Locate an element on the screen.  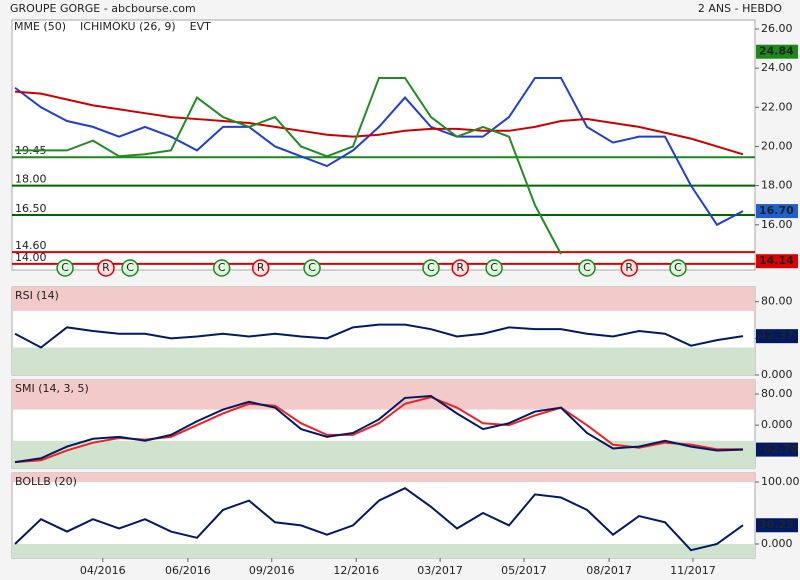
y-tick-label: 16.00 is located at coordinates (777, 224).